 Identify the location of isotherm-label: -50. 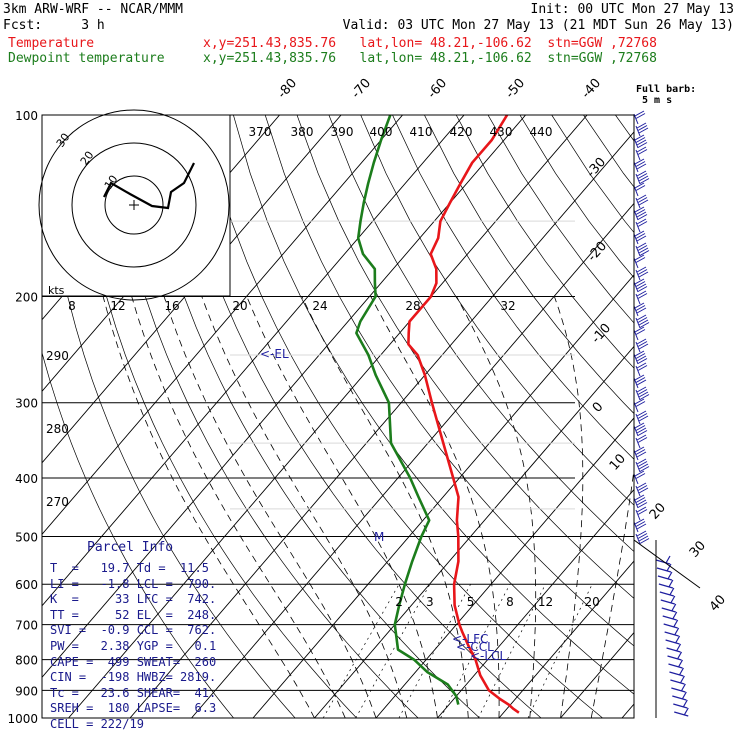
(515, 89).